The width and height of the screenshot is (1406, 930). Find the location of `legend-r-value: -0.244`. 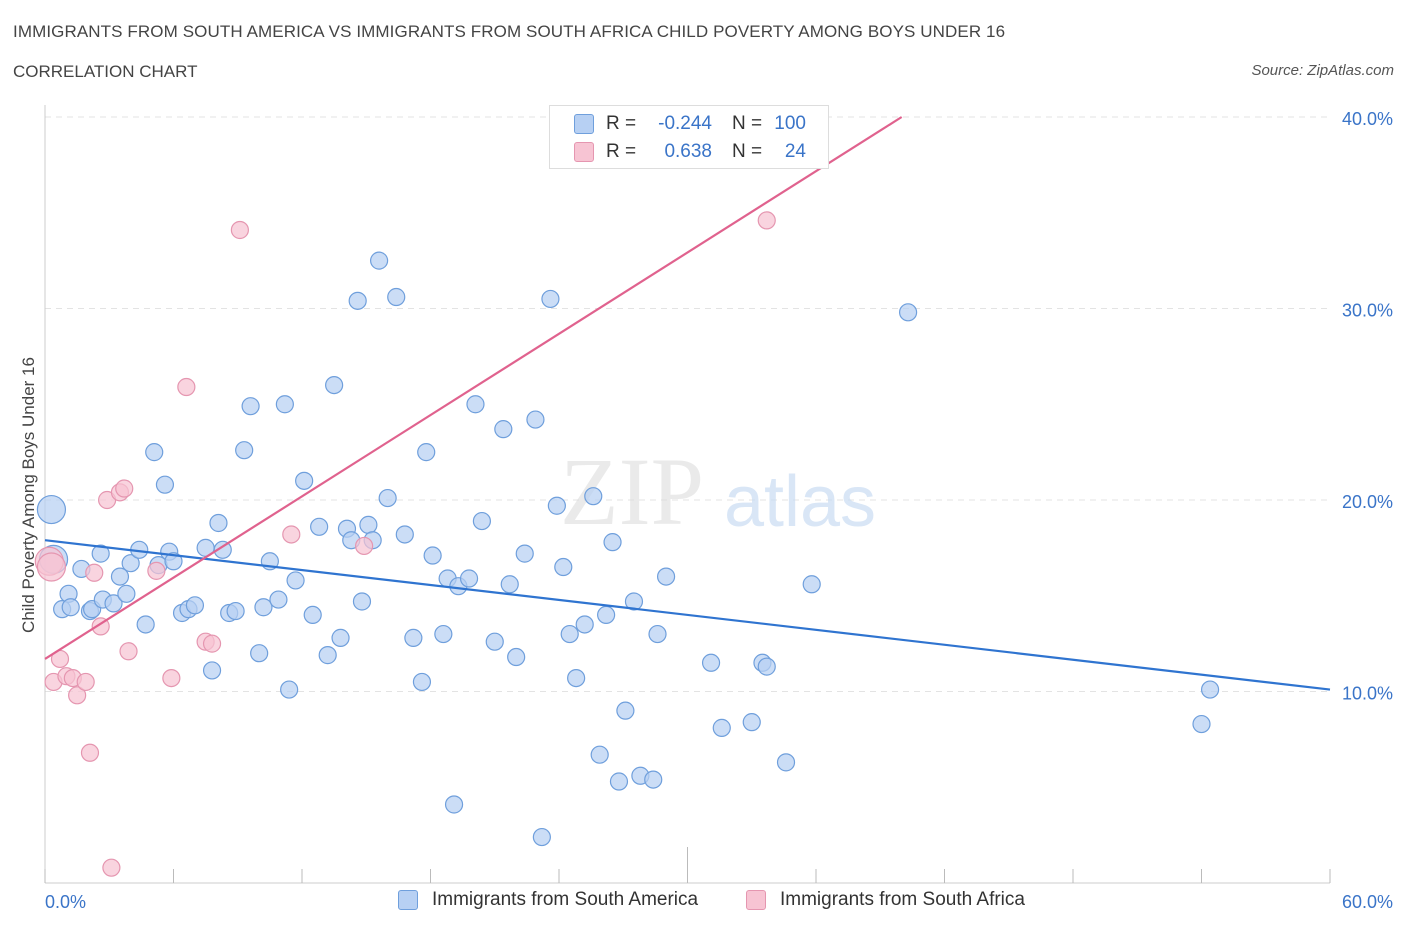

legend-r-value: -0.244 is located at coordinates (685, 123).